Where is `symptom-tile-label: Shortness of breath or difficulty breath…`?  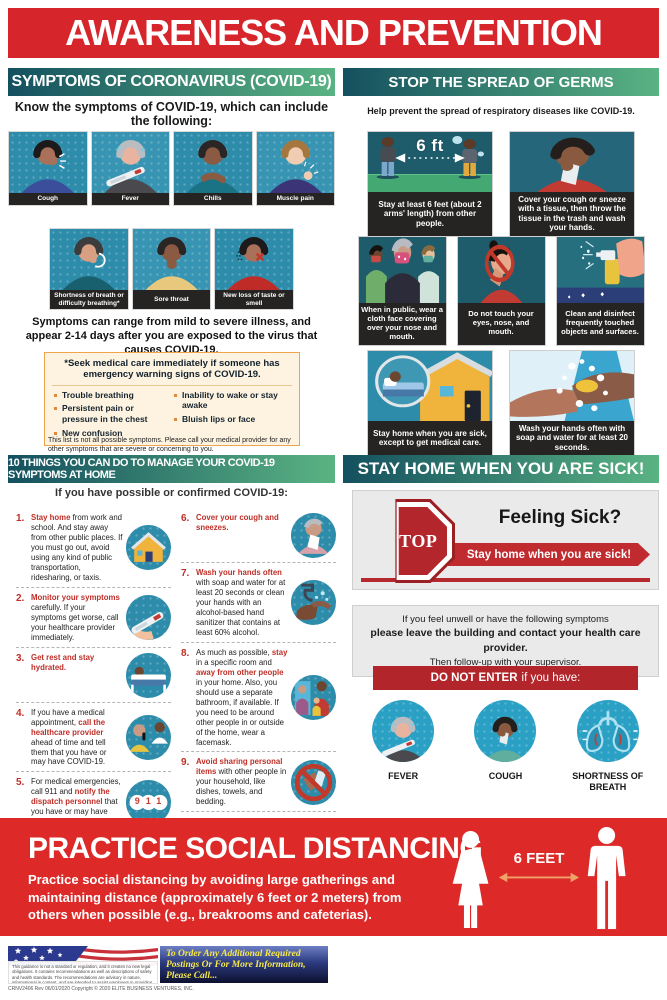 symptom-tile-label: Shortness of breath or difficulty breath… is located at coordinates (89, 299).